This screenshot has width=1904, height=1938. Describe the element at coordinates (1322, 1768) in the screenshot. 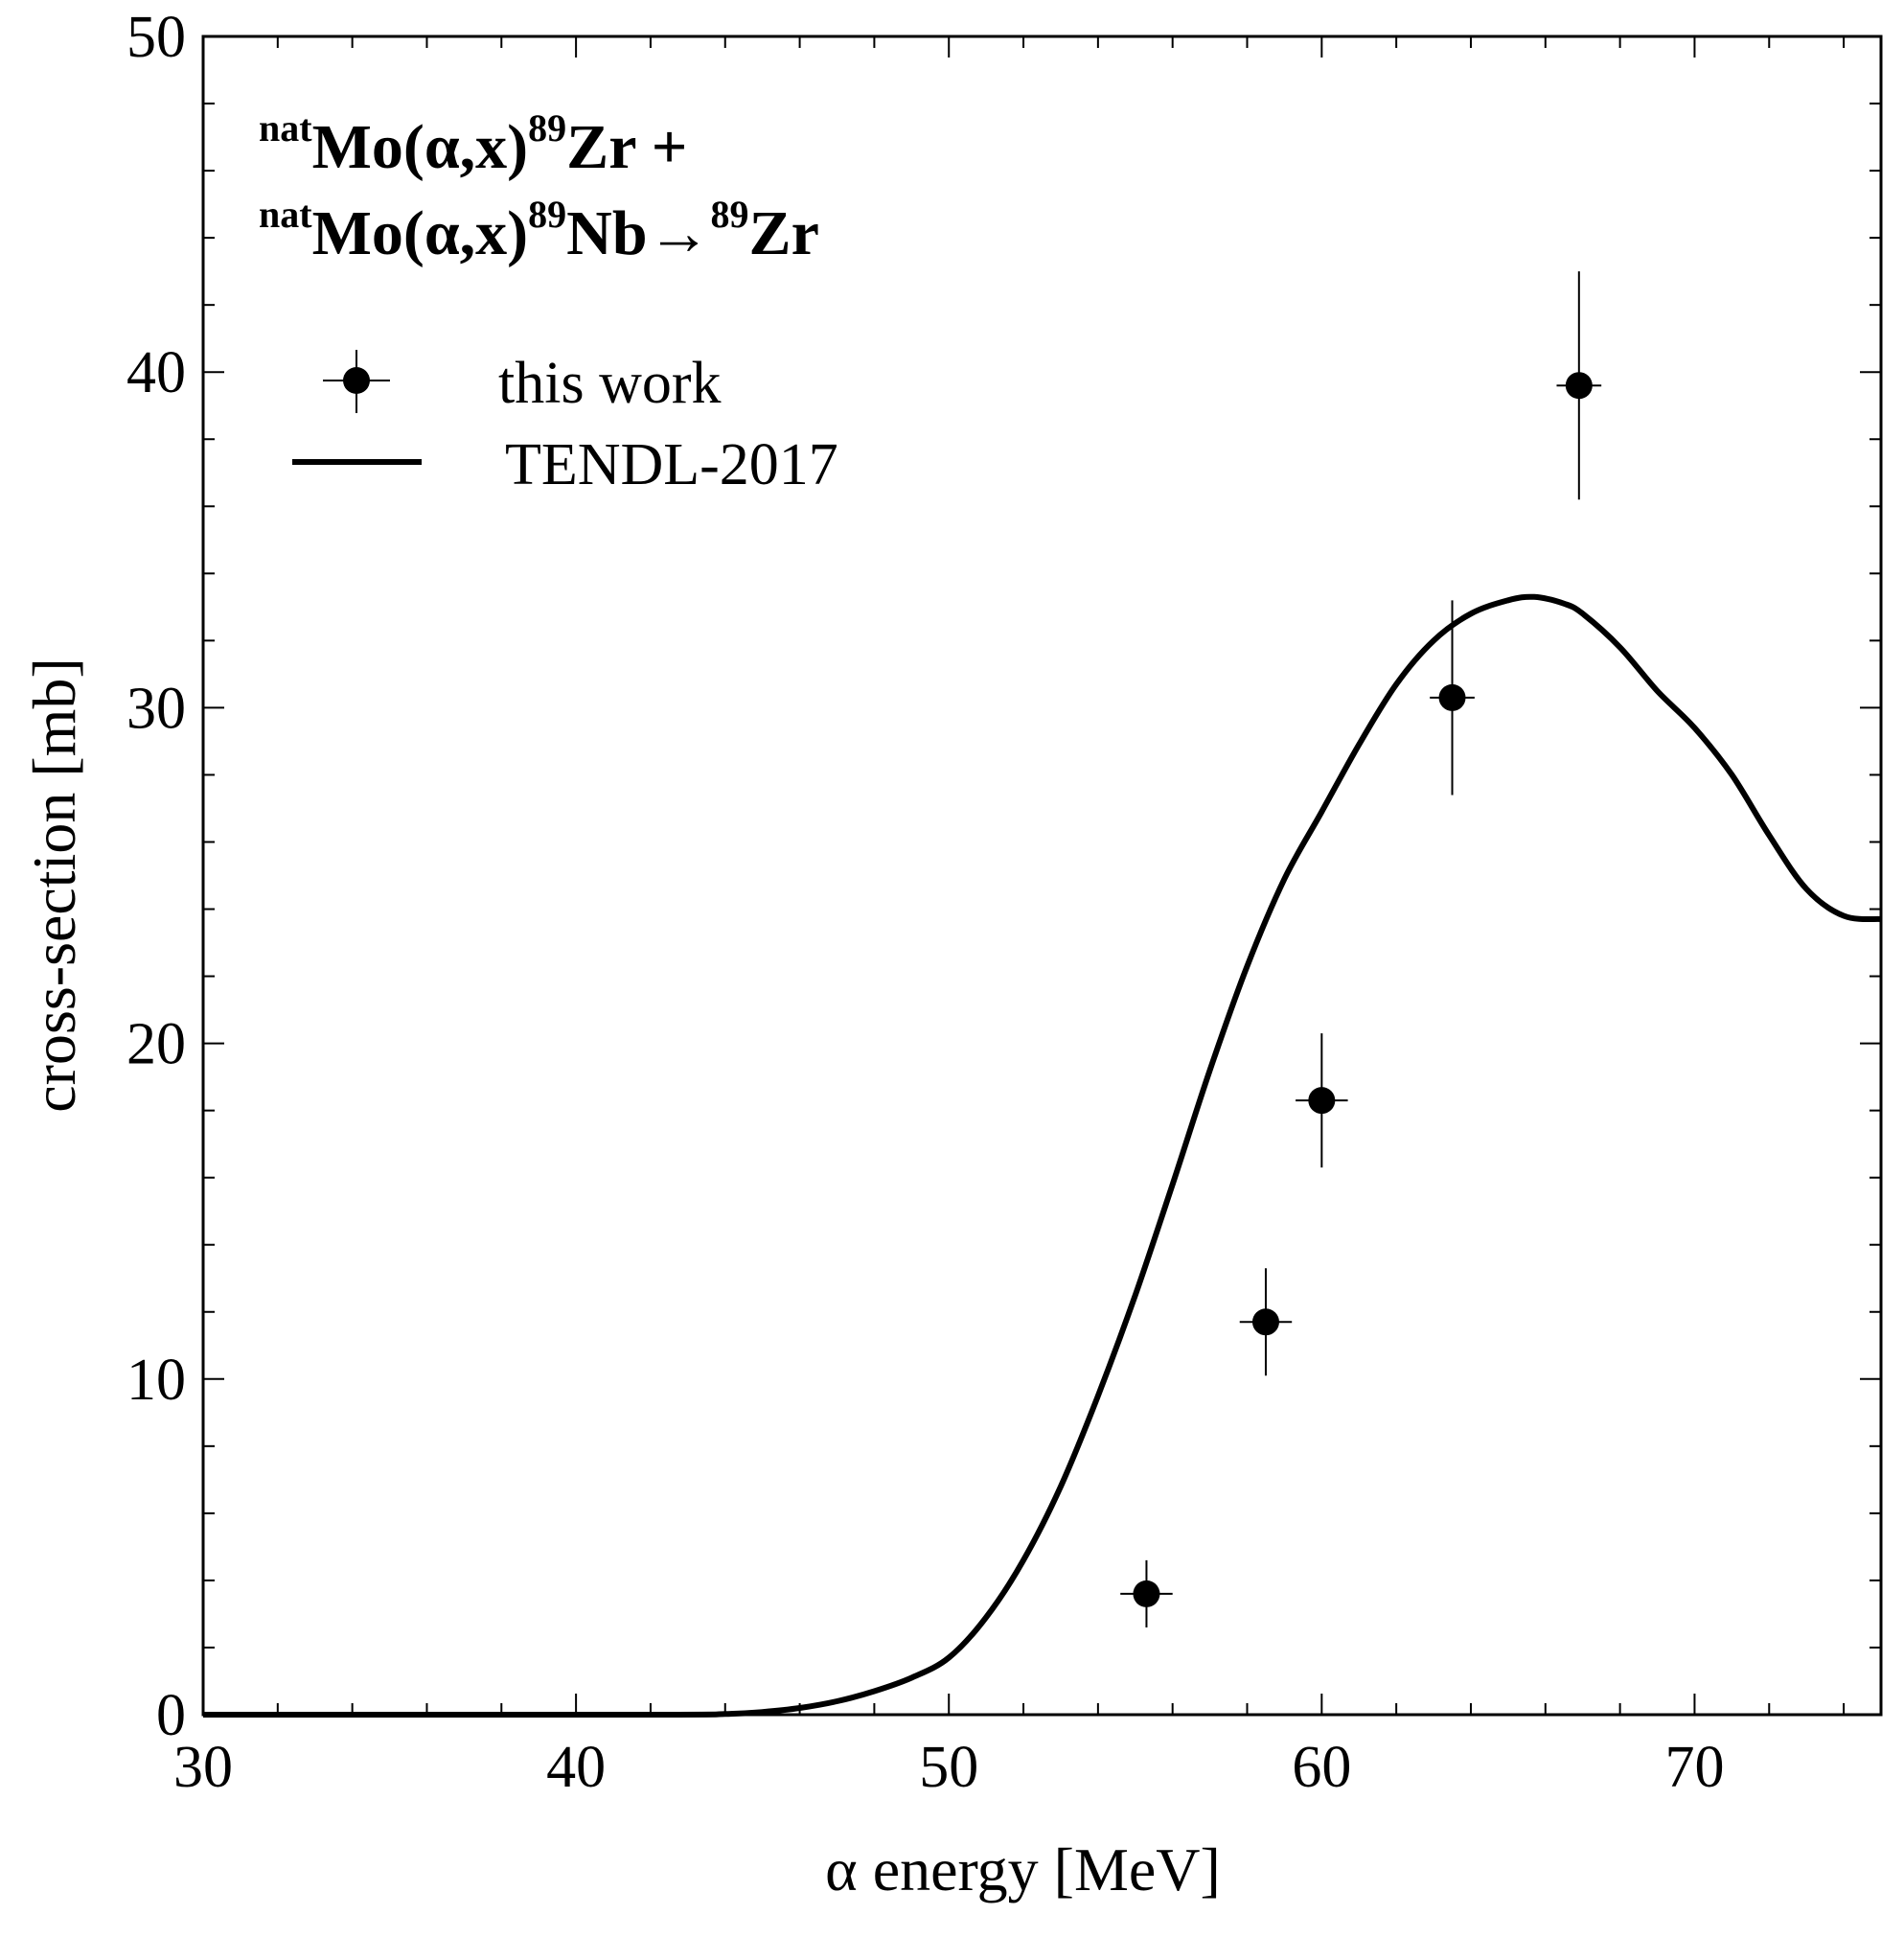

I see `x-tick-label: 60` at that location.